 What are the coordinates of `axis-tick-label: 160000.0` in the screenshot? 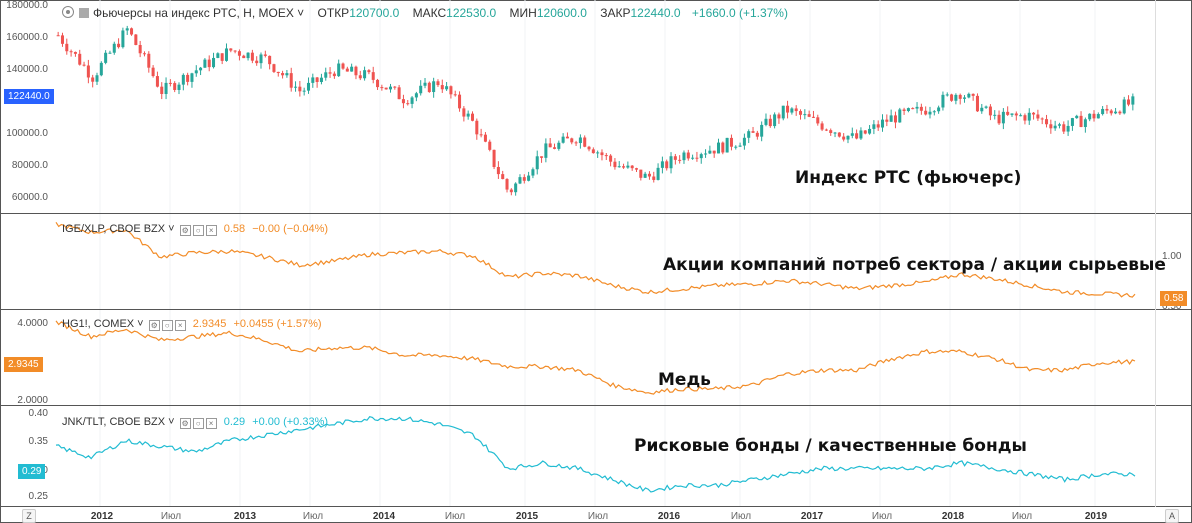 It's located at (27, 37).